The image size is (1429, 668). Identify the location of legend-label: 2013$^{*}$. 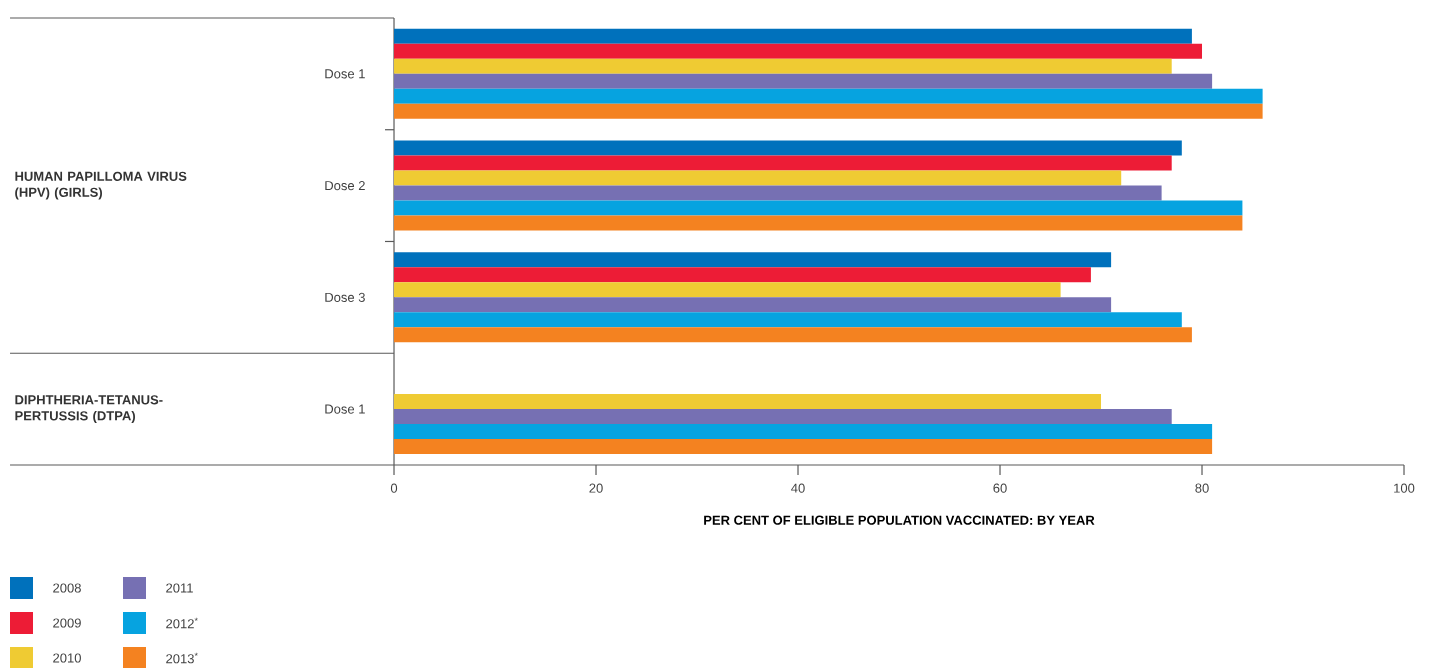
(182, 658).